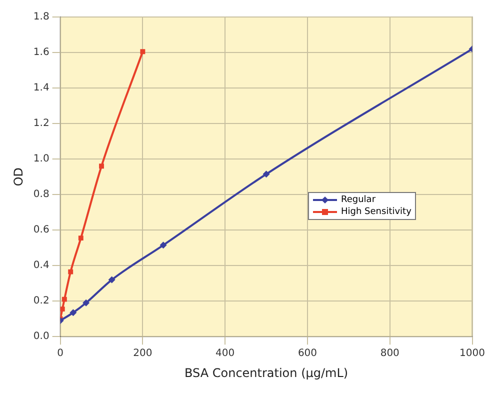 This screenshot has height=393, width=496. I want to click on y-tick-label: 1.0, so click(41, 159).